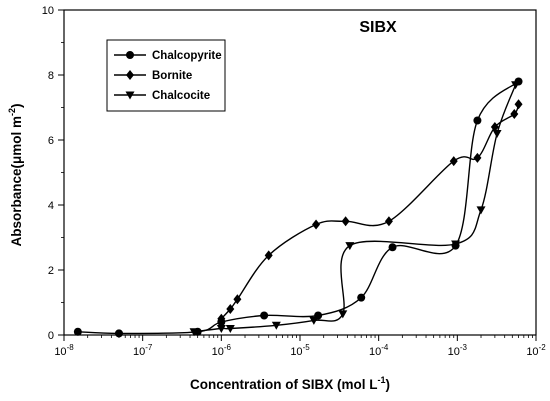 The image size is (550, 401). What do you see at coordinates (51, 271) in the screenshot?
I see `y-tick-label: 2` at bounding box center [51, 271].